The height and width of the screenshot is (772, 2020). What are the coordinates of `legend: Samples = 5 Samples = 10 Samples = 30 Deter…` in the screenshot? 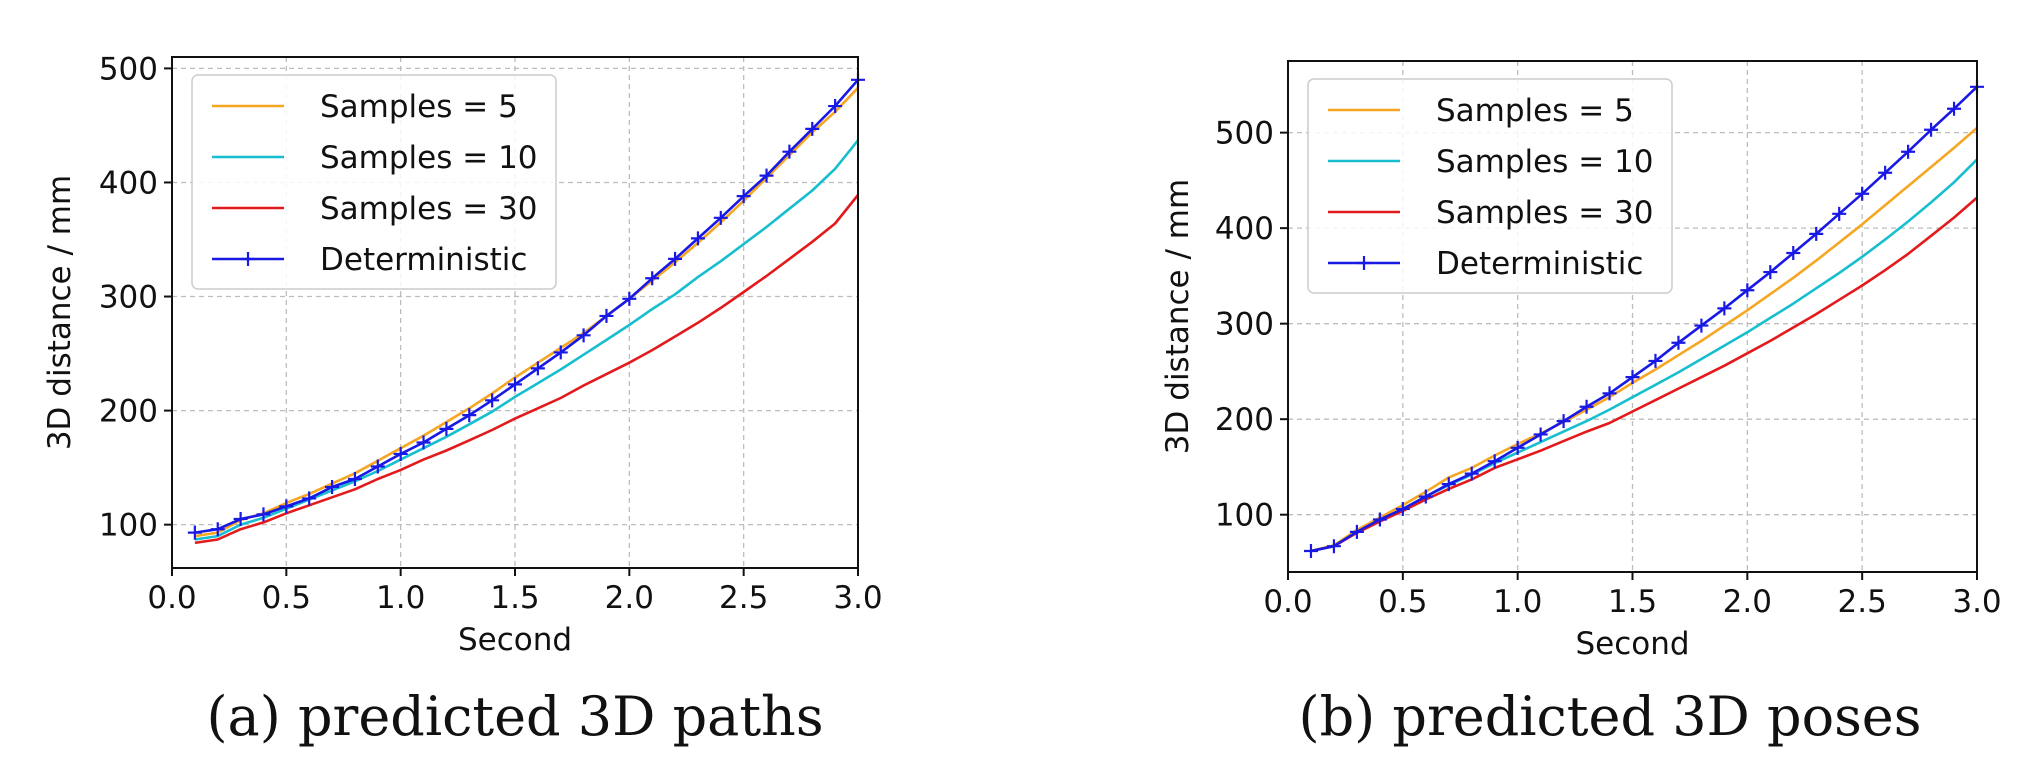 It's located at (1490, 186).